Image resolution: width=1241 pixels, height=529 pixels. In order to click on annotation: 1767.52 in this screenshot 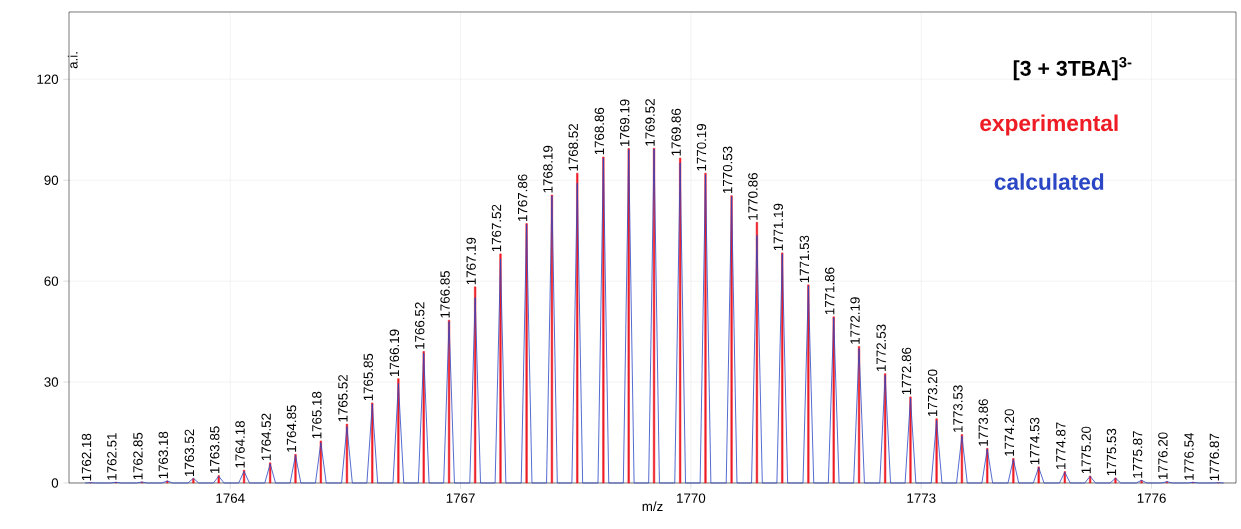, I will do `click(496, 228)`.